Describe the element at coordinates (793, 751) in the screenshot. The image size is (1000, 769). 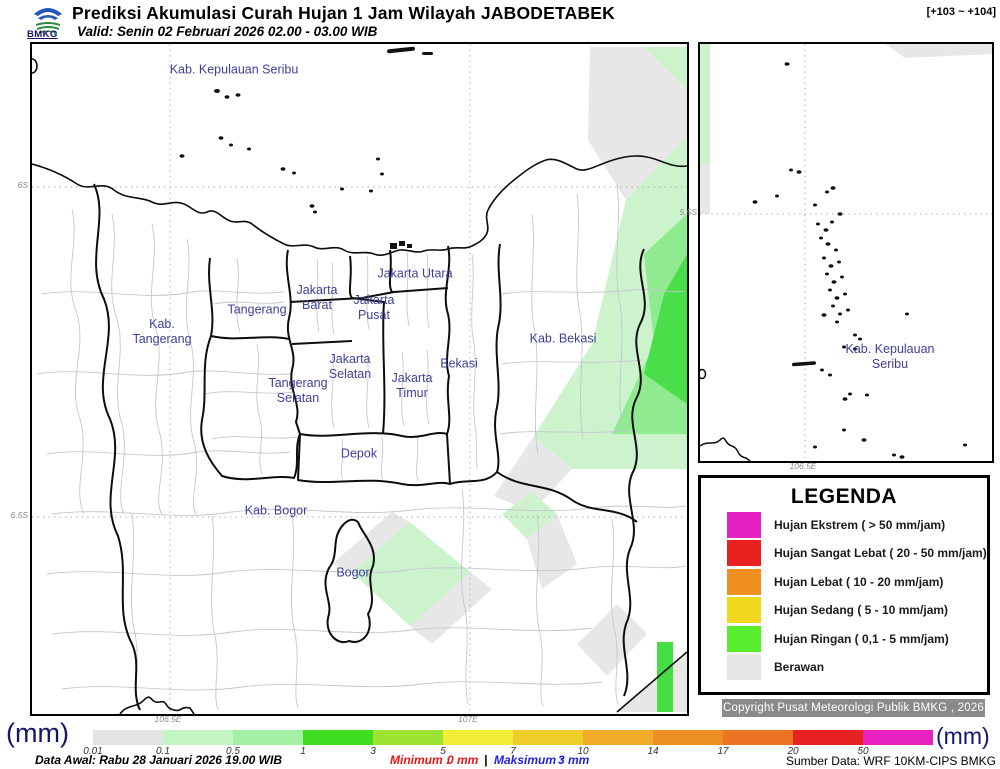
I see `colorbar-tick-label: 20` at that location.